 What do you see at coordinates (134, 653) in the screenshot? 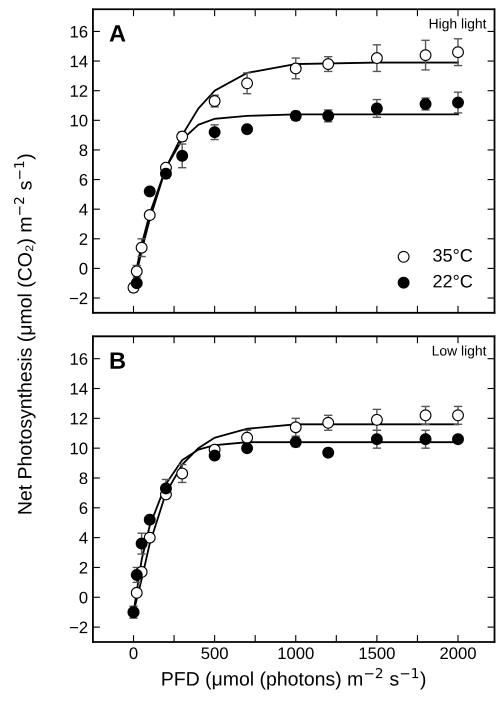
I see `x-tick-label: 0` at bounding box center [134, 653].